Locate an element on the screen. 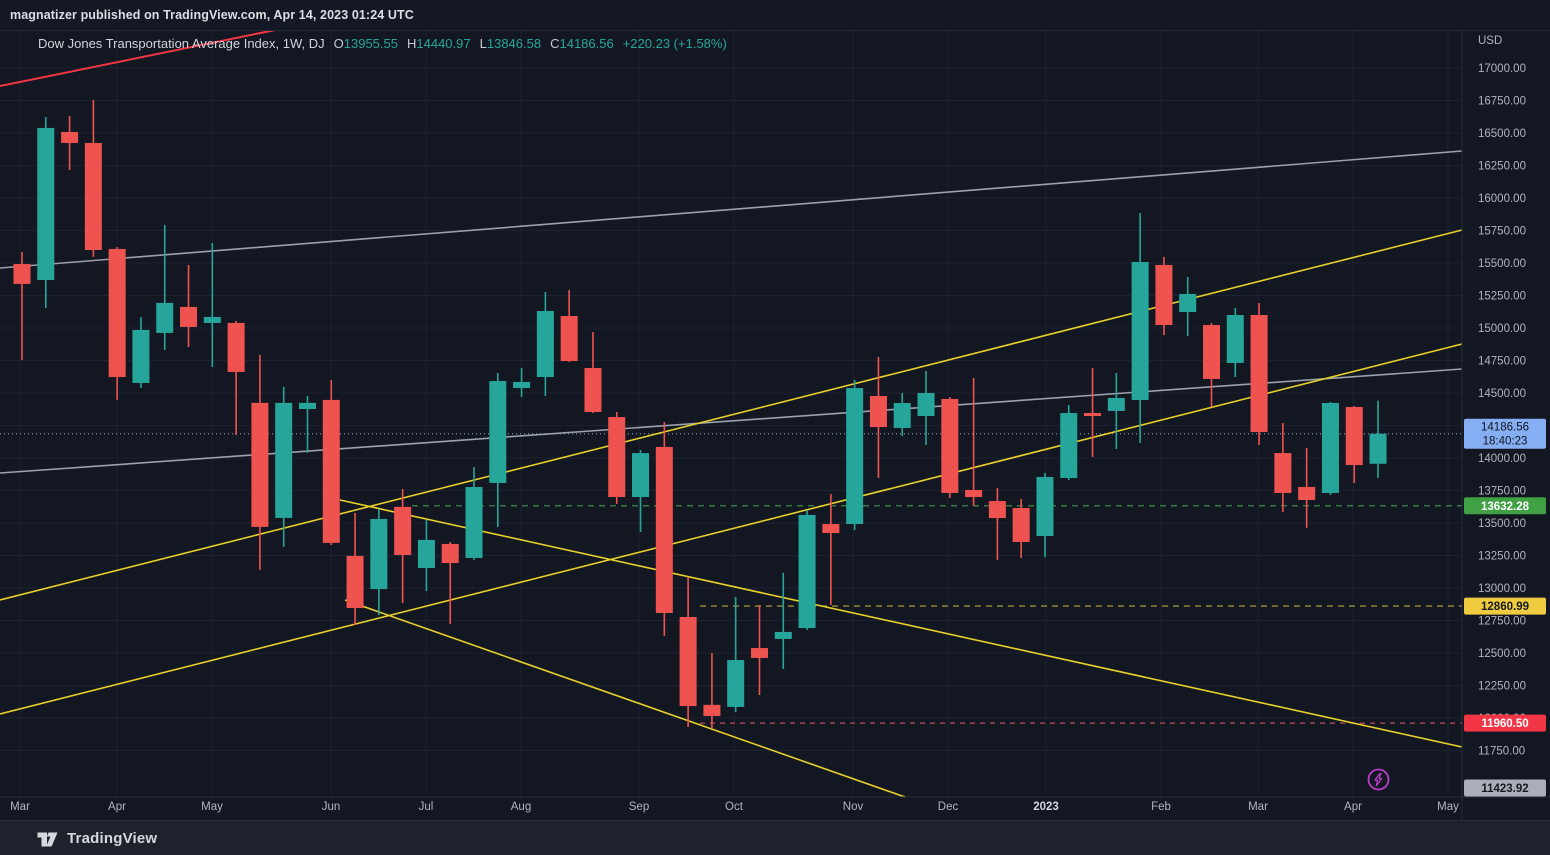 Image resolution: width=1550 pixels, height=855 pixels. green-level-badge: 13632.28 is located at coordinates (1505, 506).